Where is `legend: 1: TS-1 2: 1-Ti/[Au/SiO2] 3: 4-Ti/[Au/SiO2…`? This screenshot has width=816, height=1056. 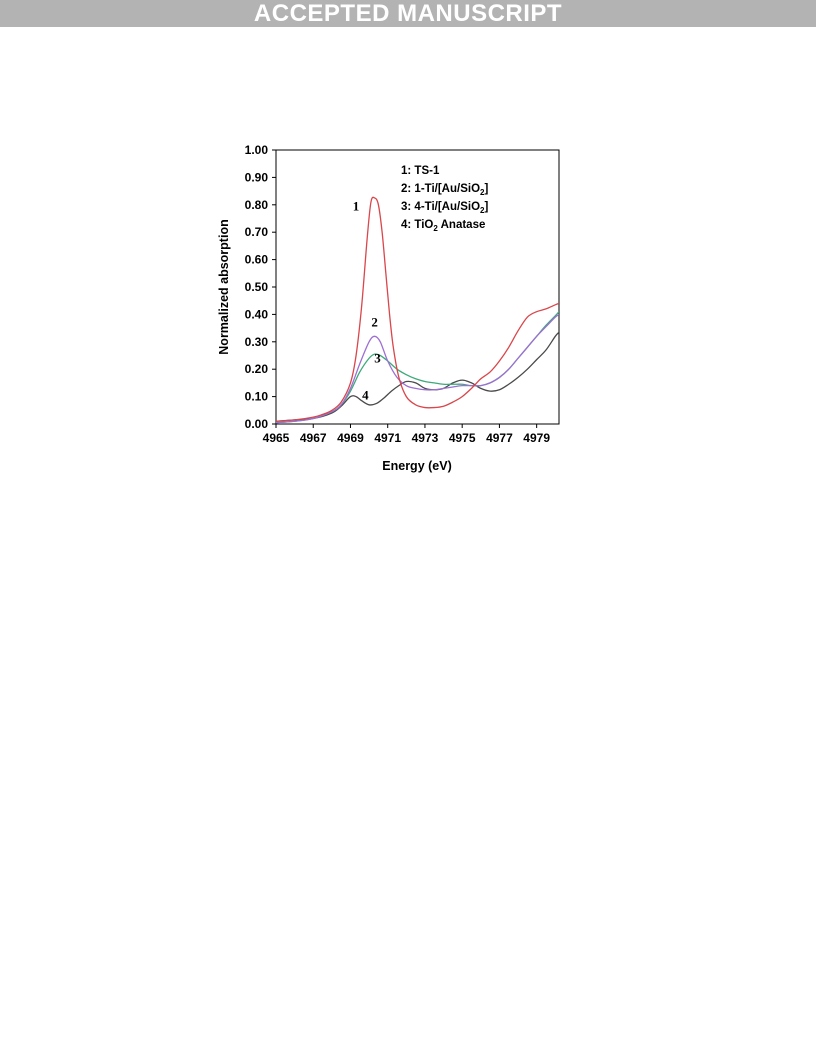
legend: 1: TS-1 2: 1-Ti/[Au/SiO2] 3: 4-Ti/[Au/SiO2… is located at coordinates (444, 199).